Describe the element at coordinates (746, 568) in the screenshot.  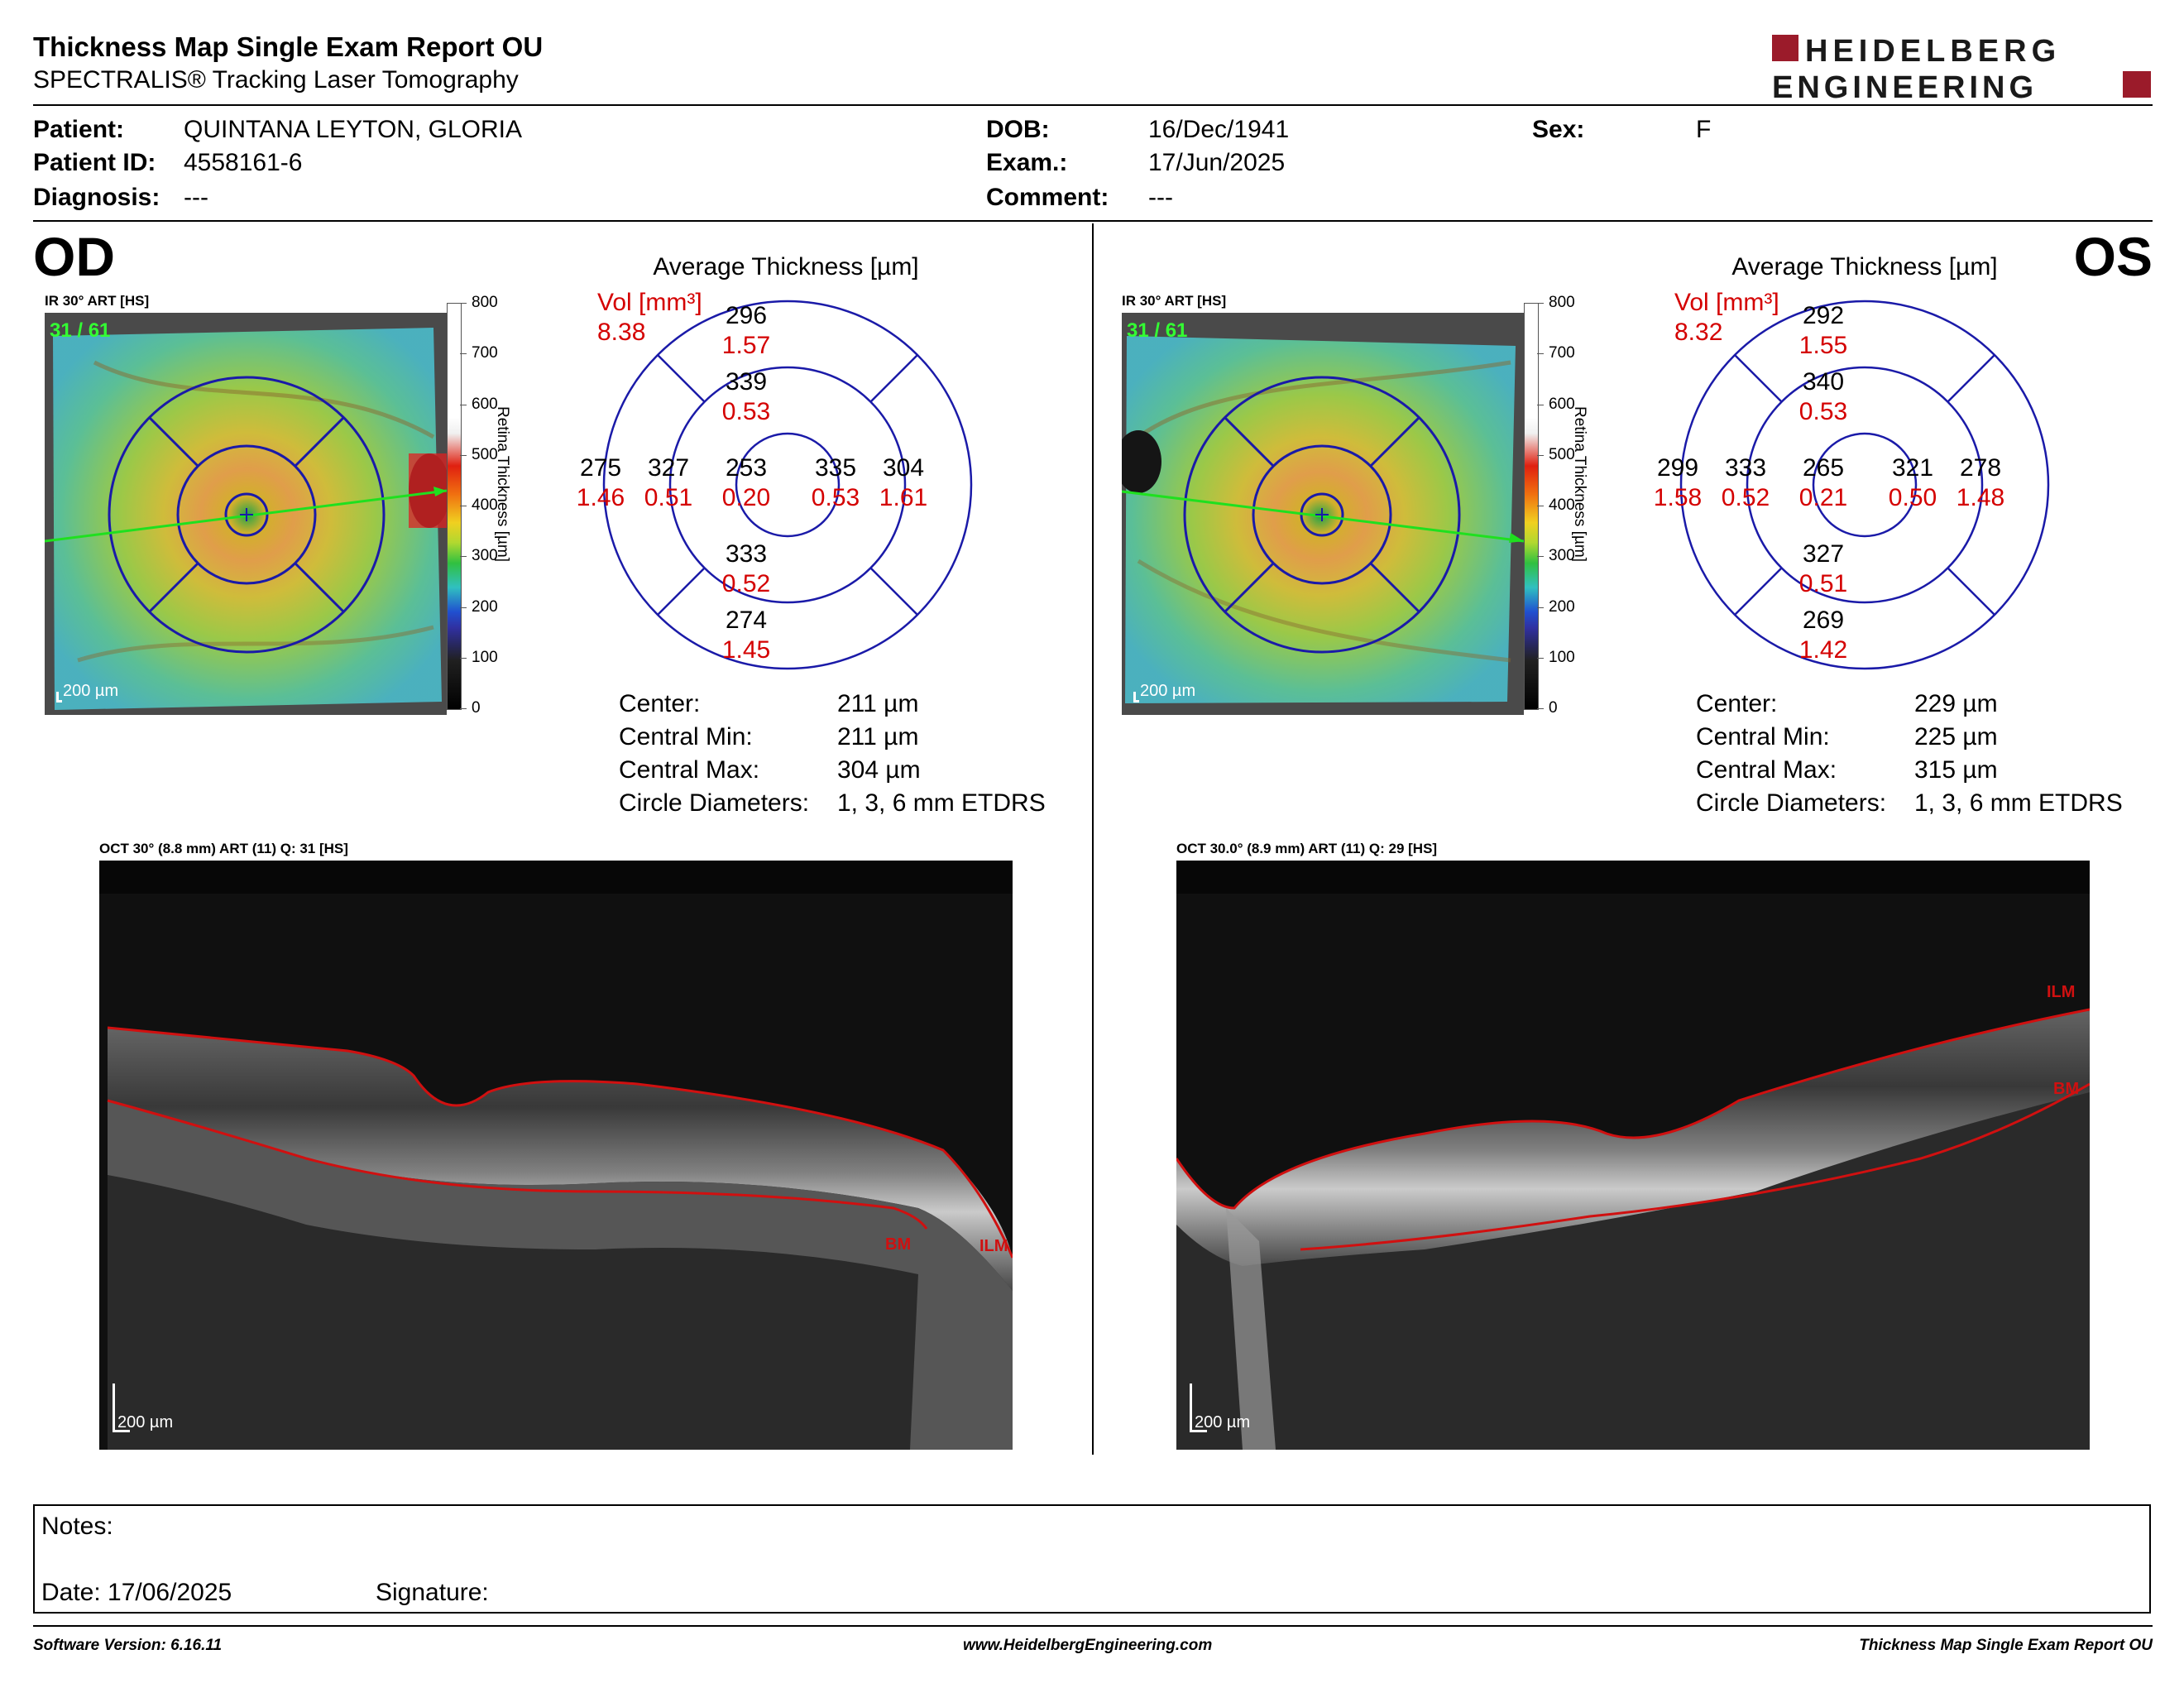
I see `od-inner-inferior: 333 0.52` at that location.